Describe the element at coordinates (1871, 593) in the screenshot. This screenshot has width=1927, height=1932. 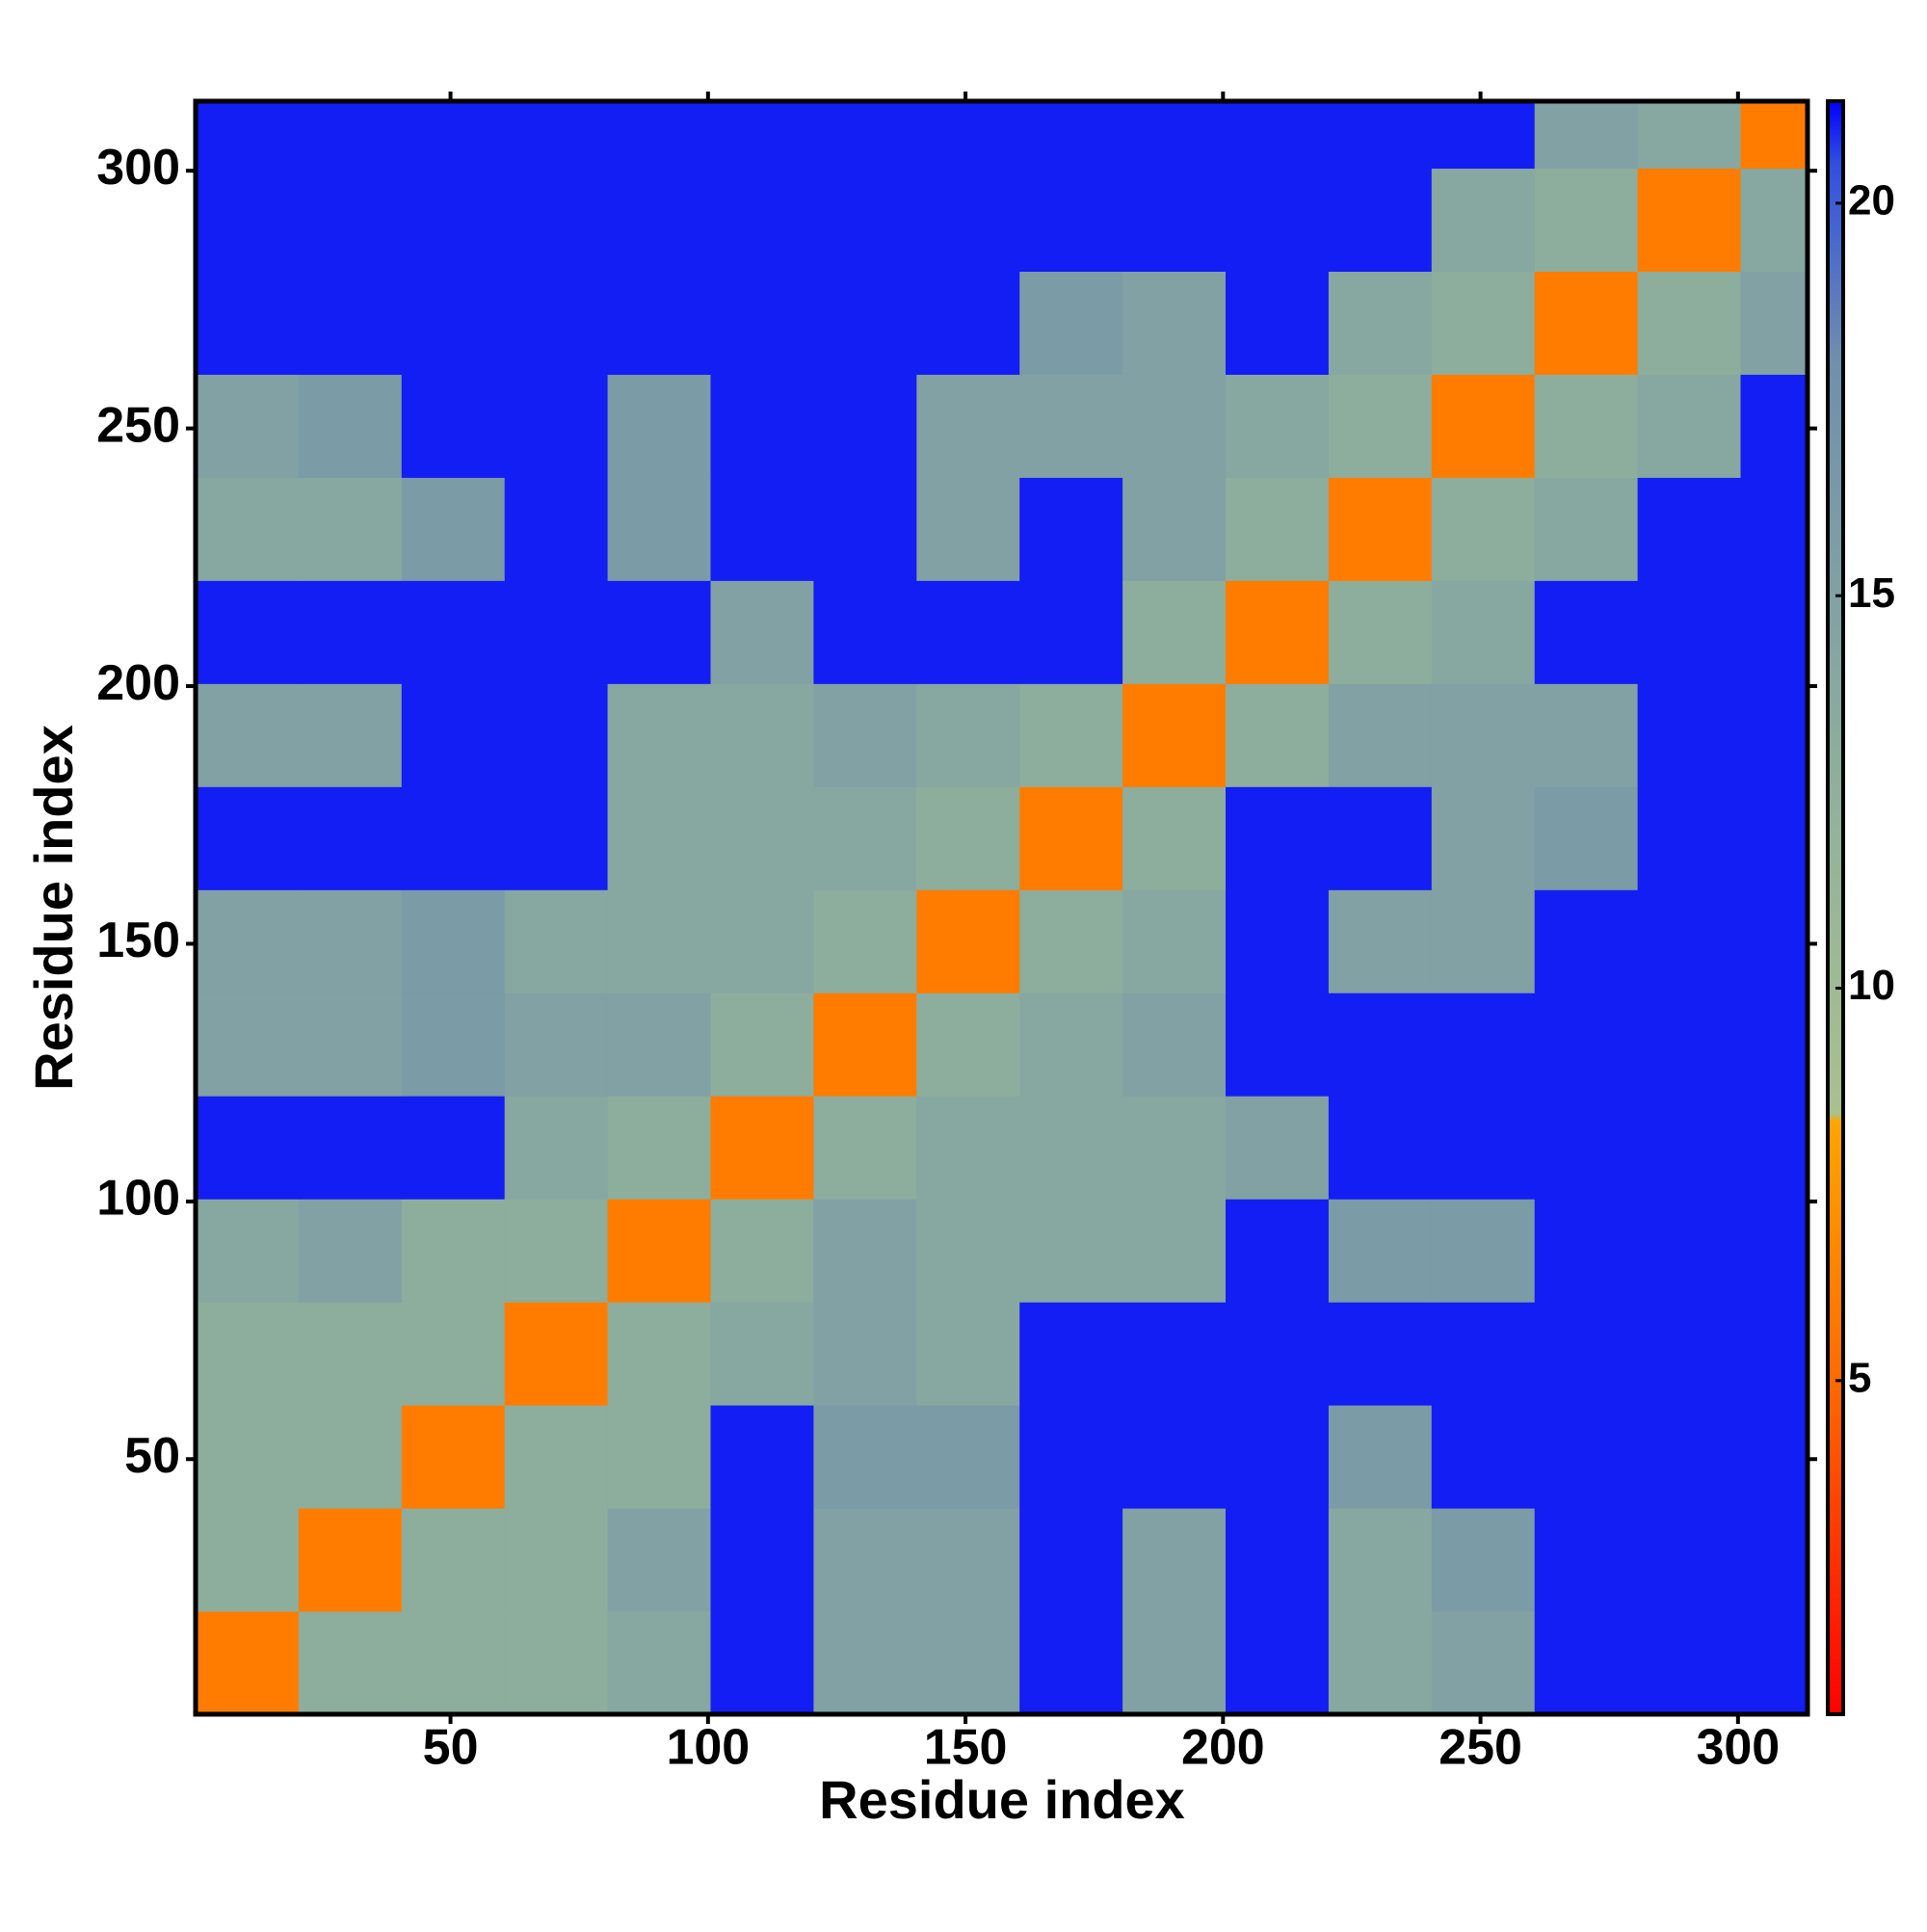
I see `colorbar-tick-label: 15` at that location.